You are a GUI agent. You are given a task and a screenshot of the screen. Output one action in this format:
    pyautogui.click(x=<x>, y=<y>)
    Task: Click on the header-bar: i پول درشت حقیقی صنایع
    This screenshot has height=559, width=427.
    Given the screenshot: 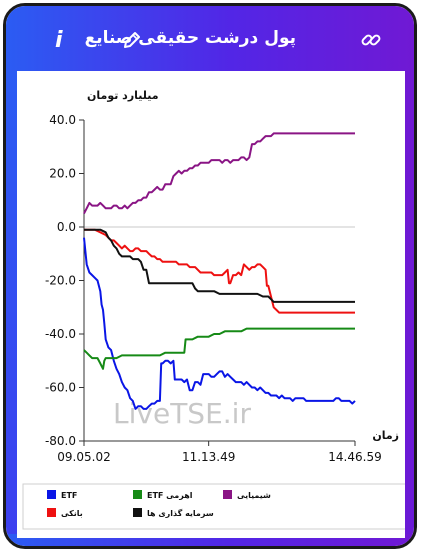 What is the action you would take?
    pyautogui.click(x=210, y=38)
    